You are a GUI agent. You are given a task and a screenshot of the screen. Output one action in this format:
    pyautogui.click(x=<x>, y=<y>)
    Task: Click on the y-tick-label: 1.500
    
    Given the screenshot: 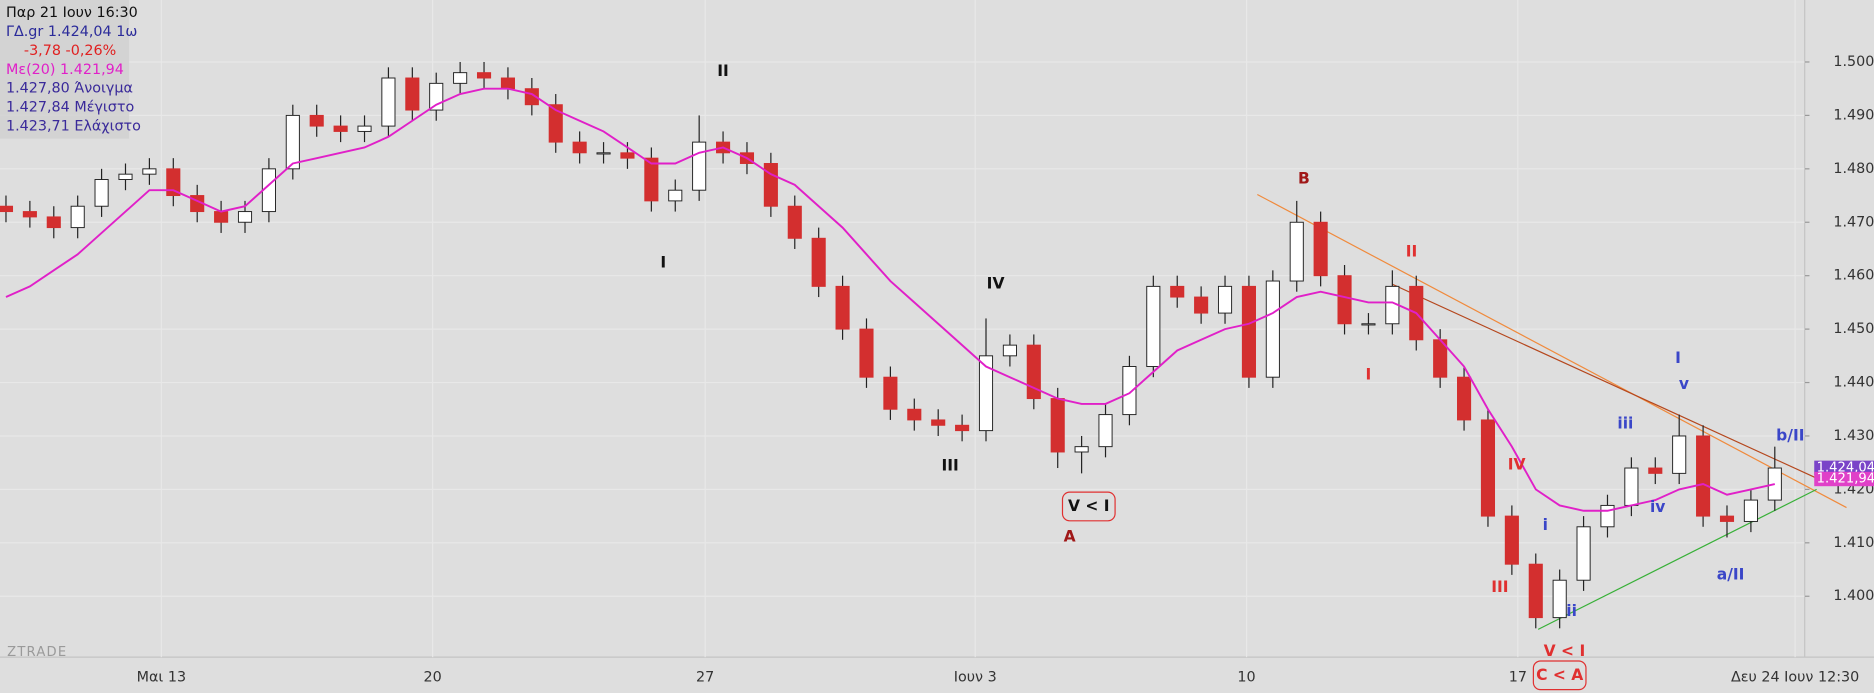 What is the action you would take?
    pyautogui.click(x=1853, y=62)
    